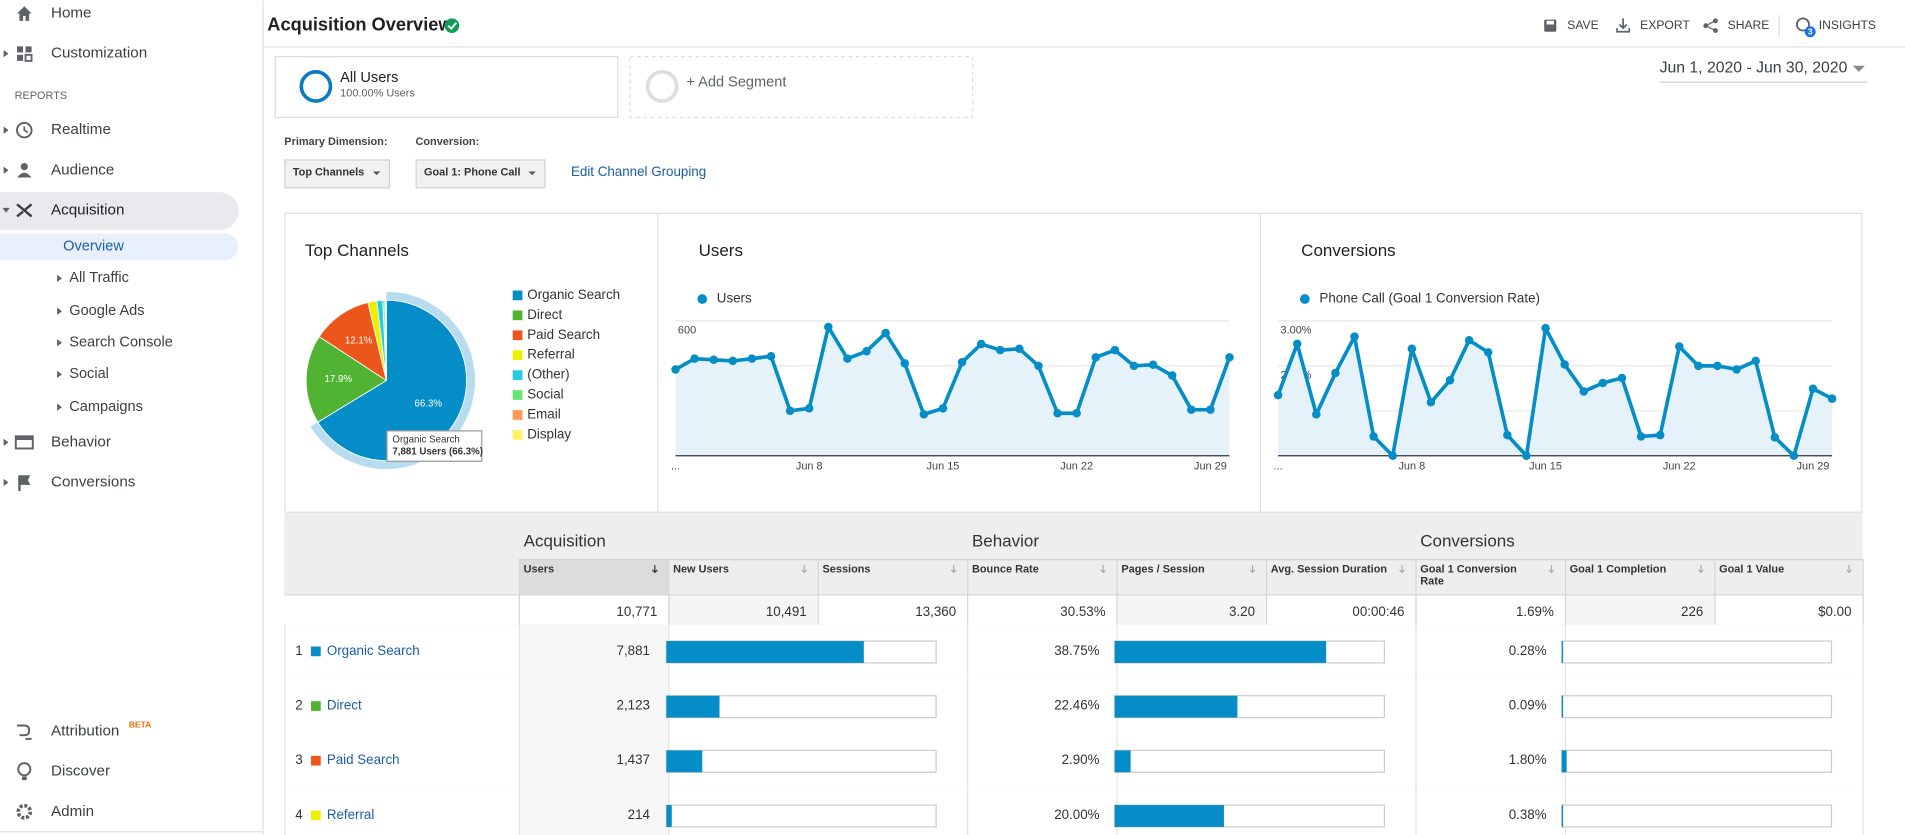  What do you see at coordinates (71, 13) in the screenshot?
I see `nav-item: Home` at bounding box center [71, 13].